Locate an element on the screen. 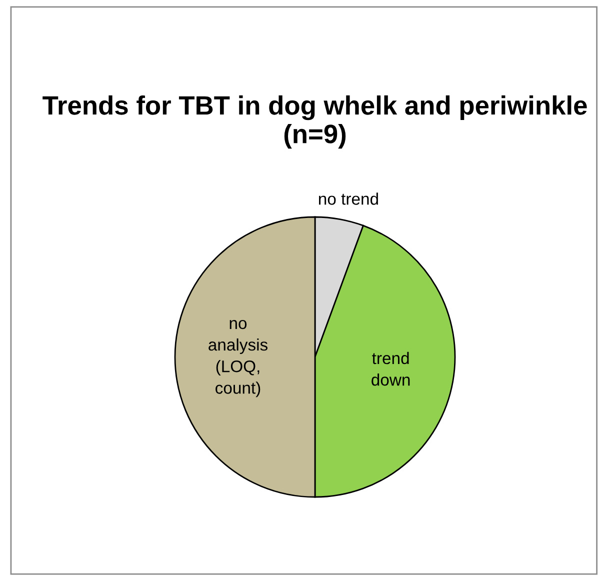  slice-label: no analysis (LOQ, count) is located at coordinates (238, 359).